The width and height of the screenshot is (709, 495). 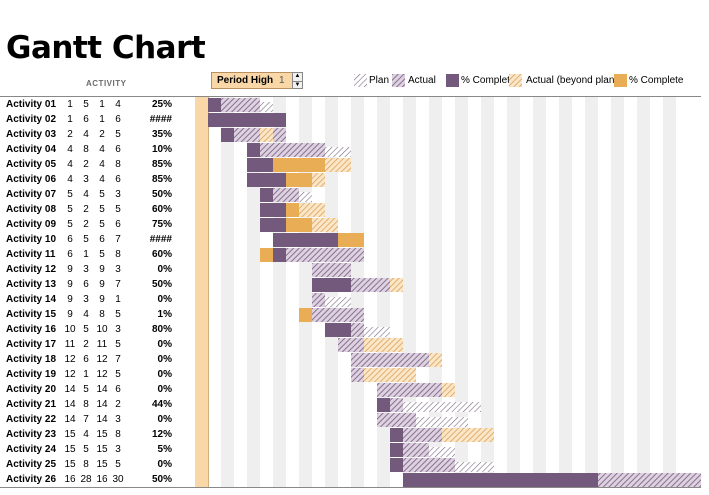 What do you see at coordinates (70, 104) in the screenshot?
I see `plan-start: 1` at bounding box center [70, 104].